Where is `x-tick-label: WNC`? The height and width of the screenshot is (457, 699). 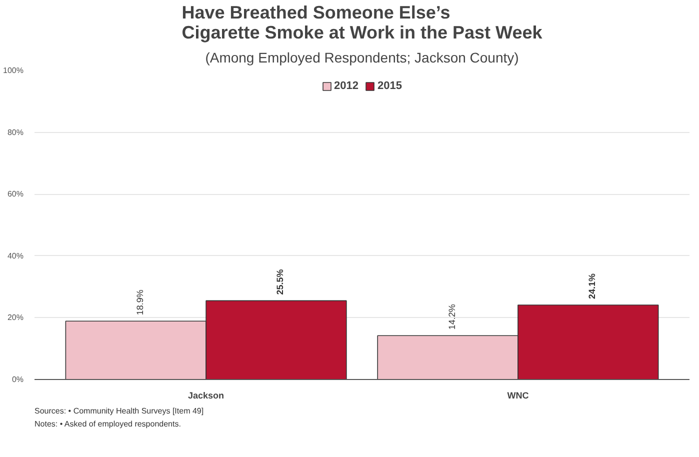 x-tick-label: WNC is located at coordinates (518, 395).